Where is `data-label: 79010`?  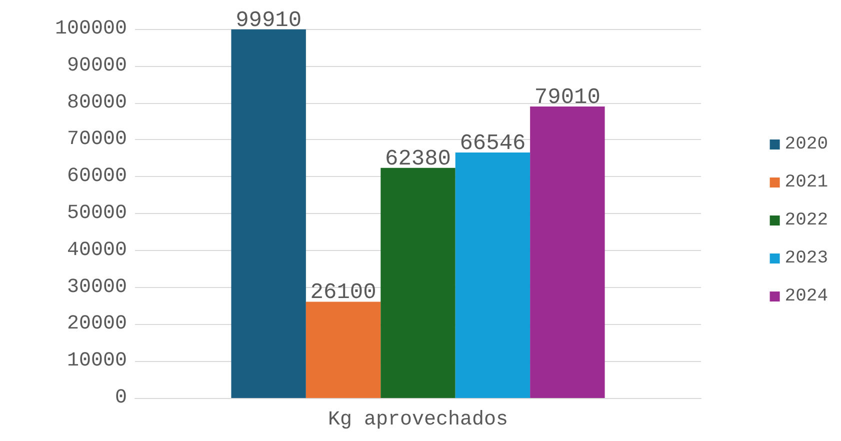
data-label: 79010 is located at coordinates (567, 97).